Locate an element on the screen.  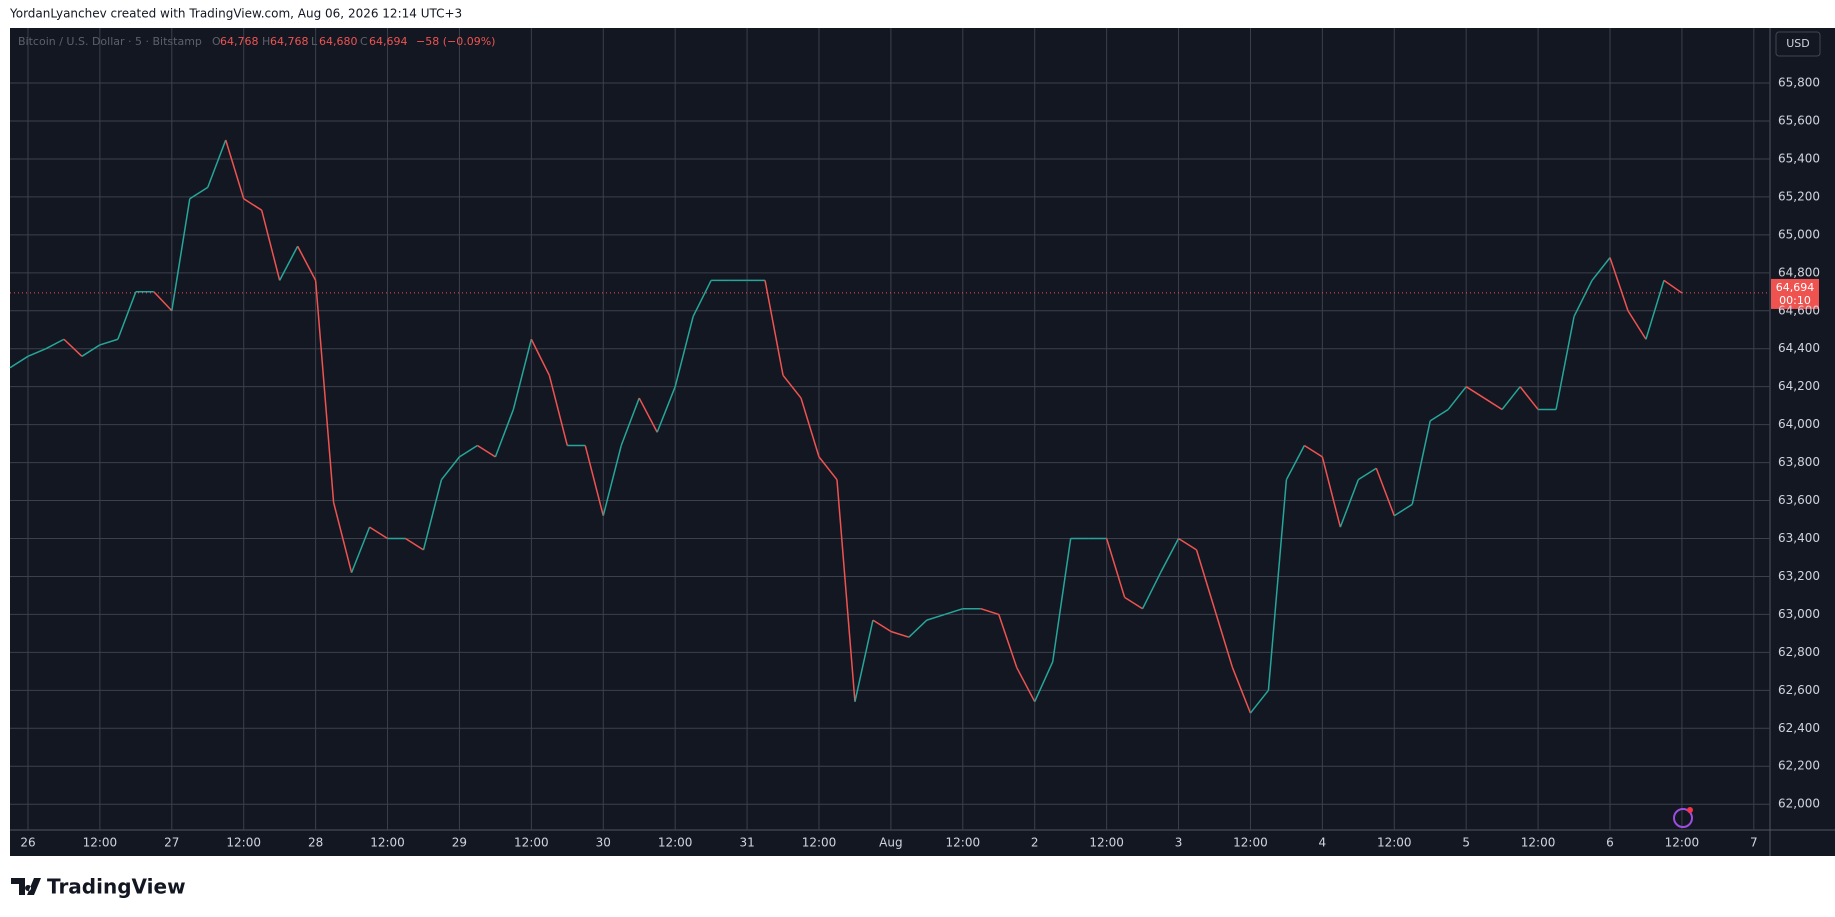
logo: TradingView is located at coordinates (98, 887).